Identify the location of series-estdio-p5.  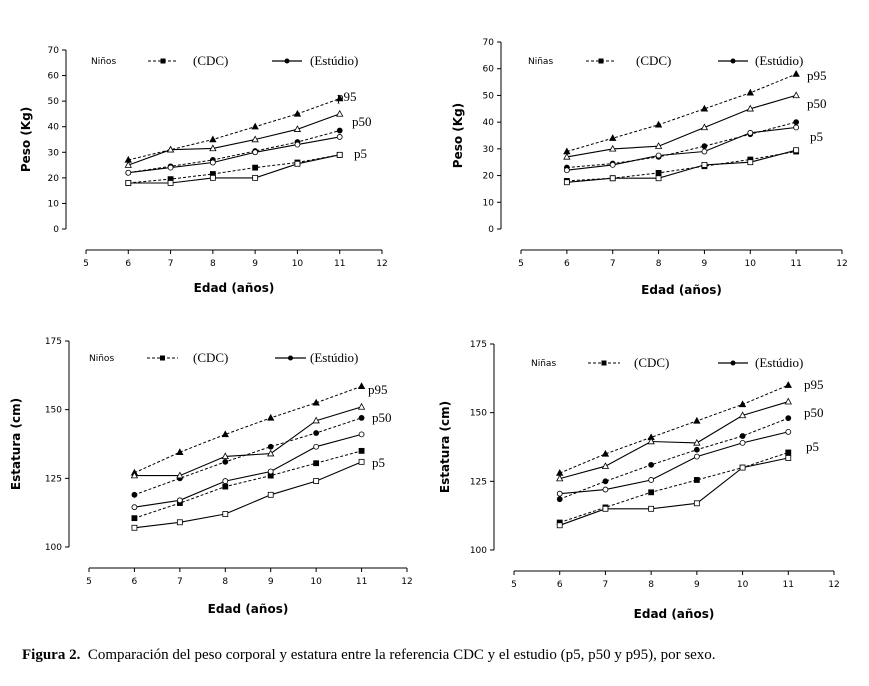
(248, 494).